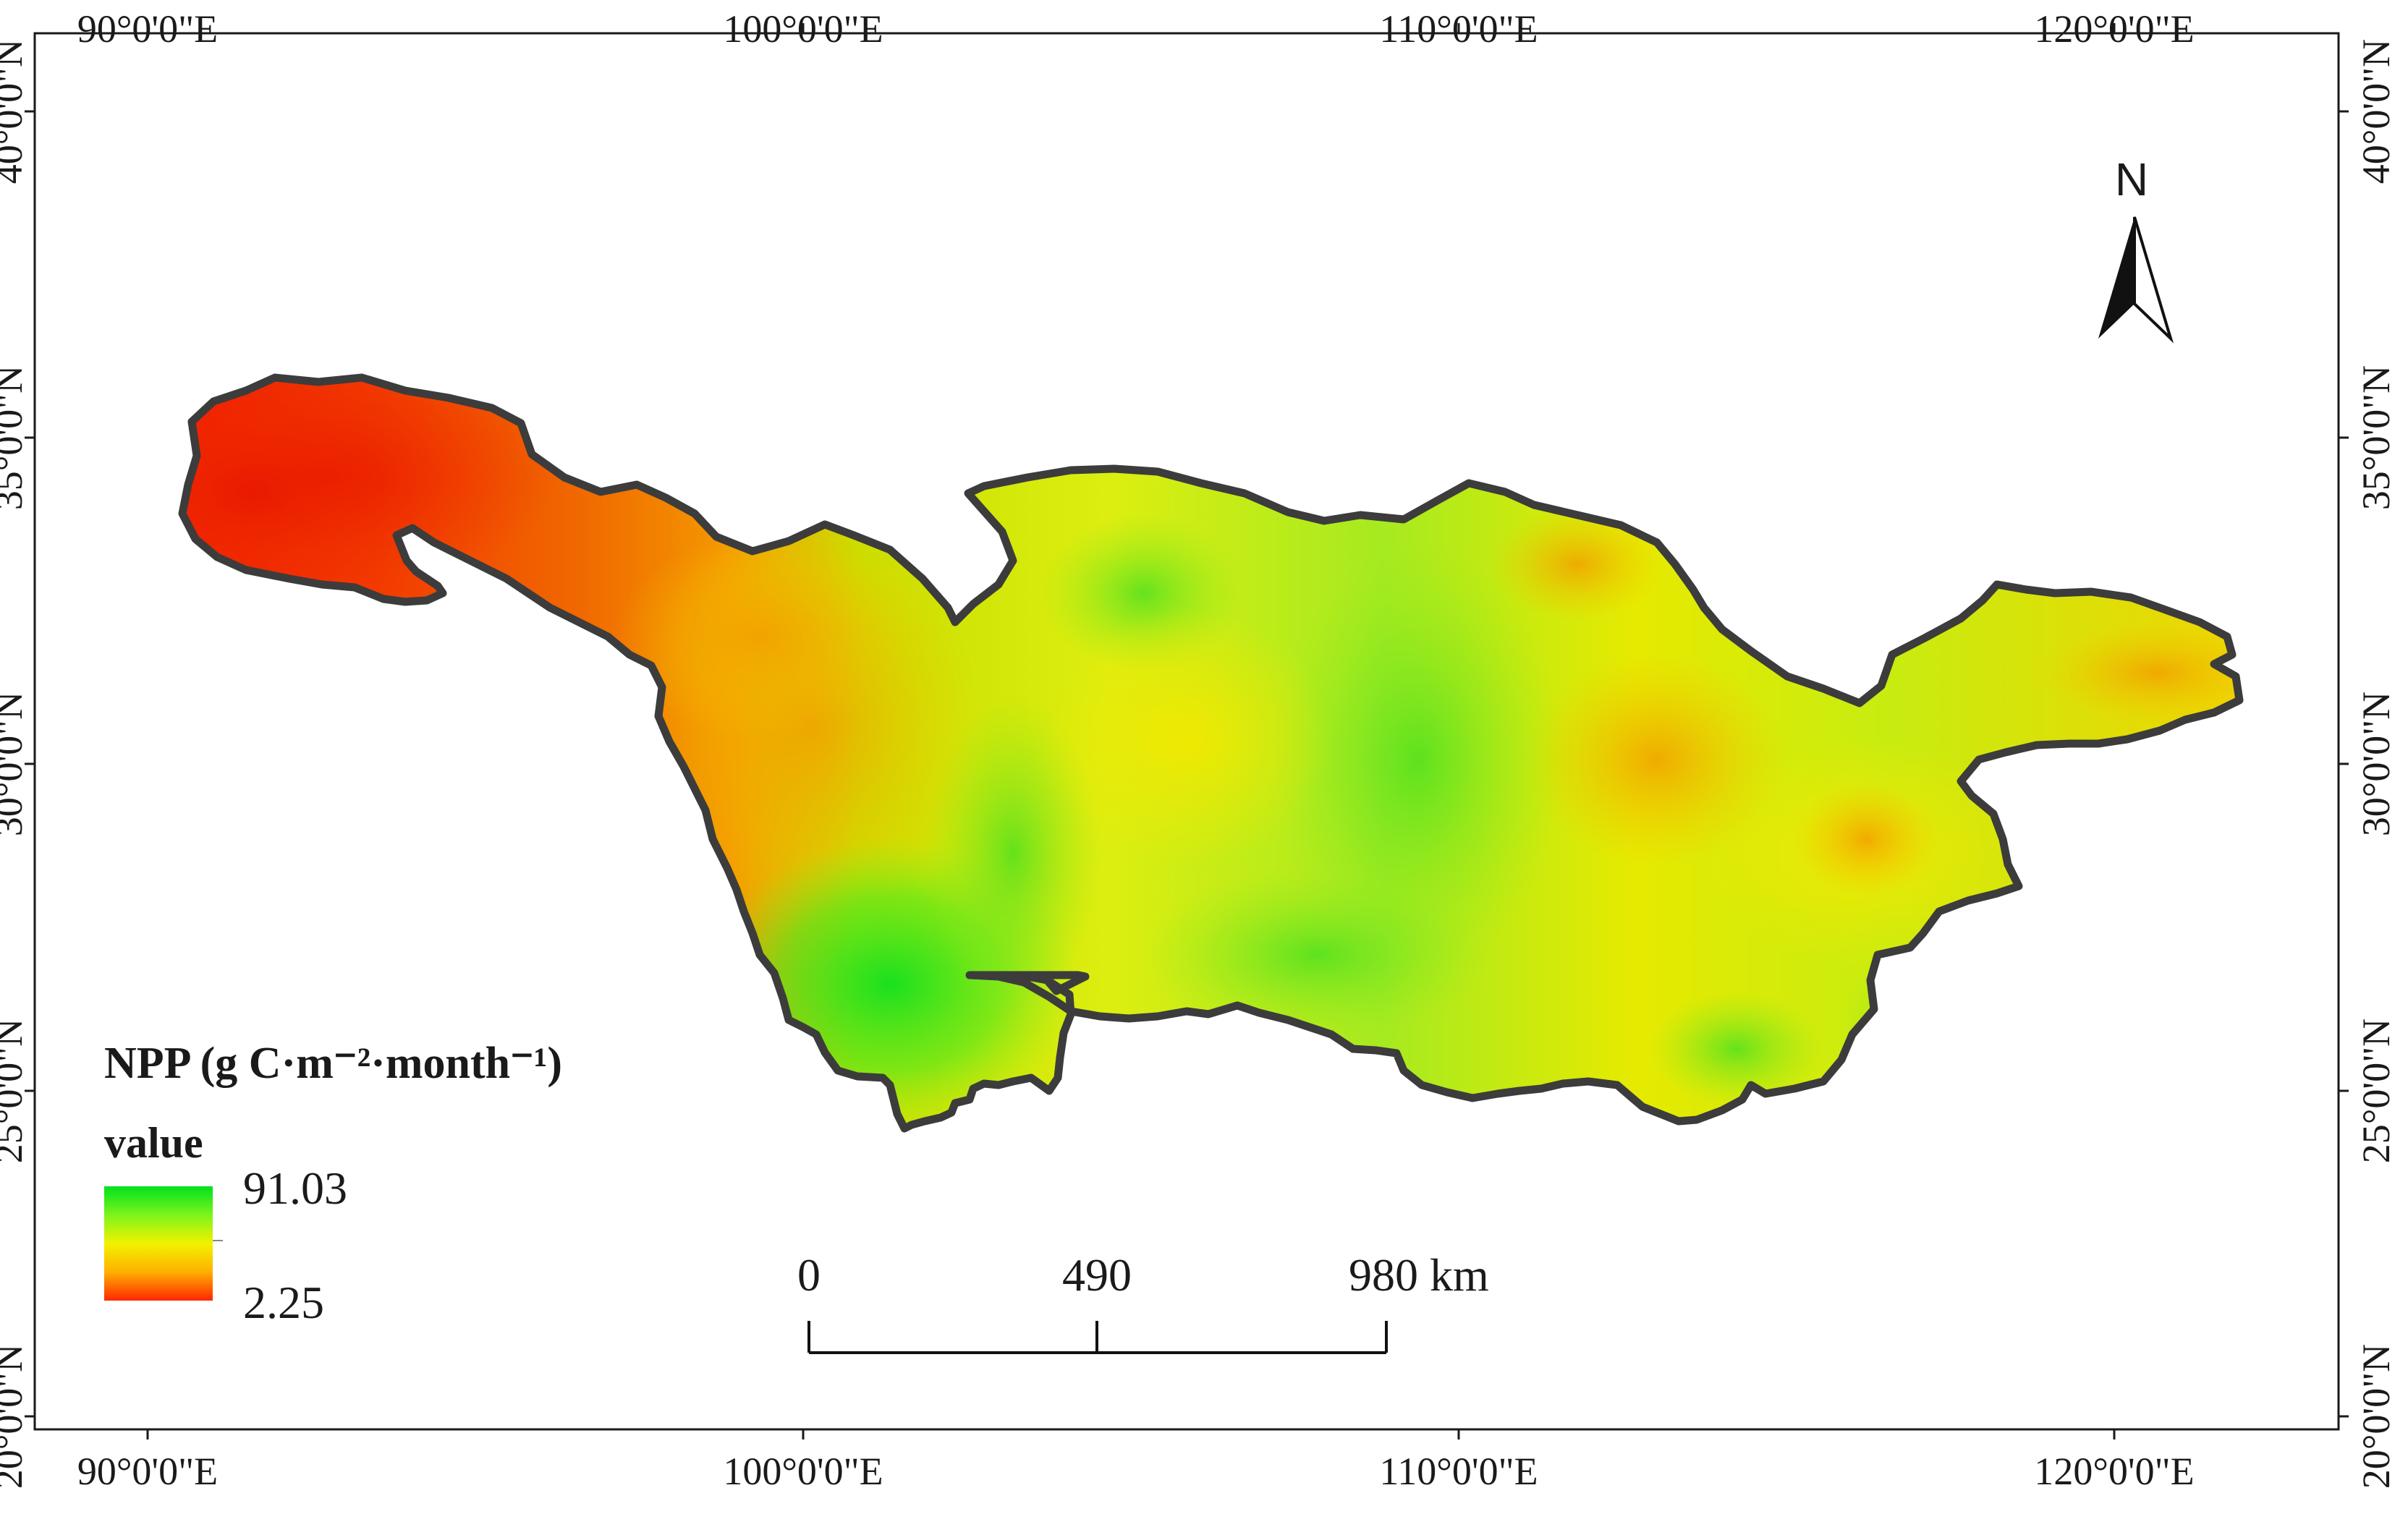 The width and height of the screenshot is (2408, 1514). Describe the element at coordinates (283, 1302) in the screenshot. I see `legend-min-label: 2.25` at that location.